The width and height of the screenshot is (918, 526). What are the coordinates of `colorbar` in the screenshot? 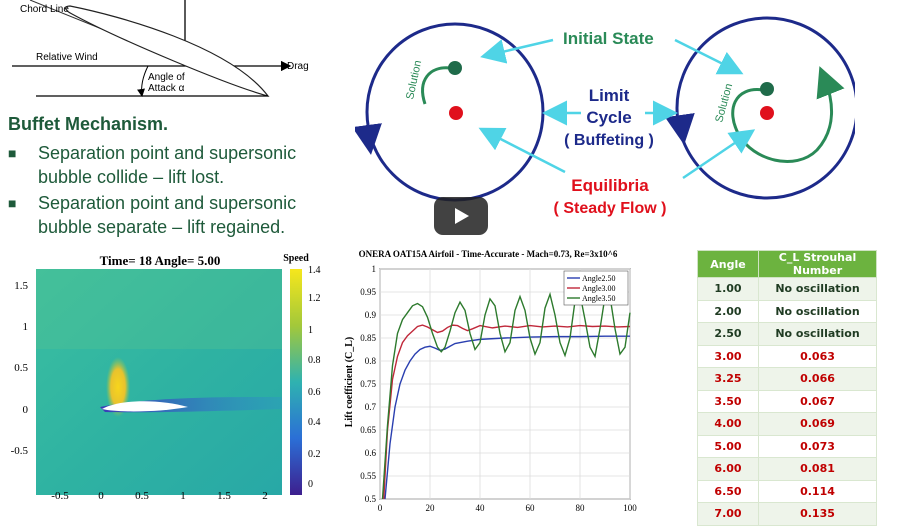 It's located at (296, 382).